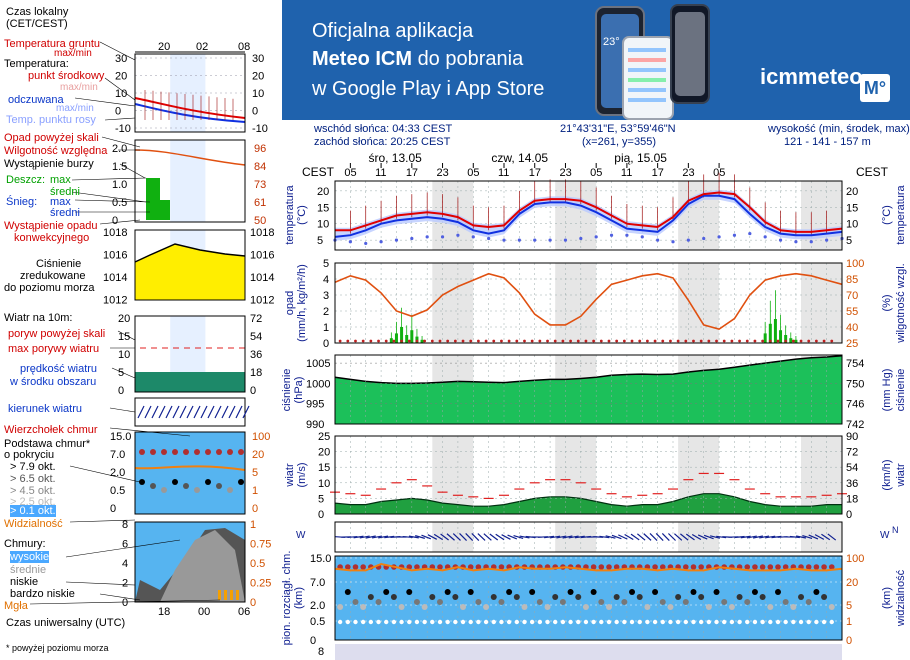 Image resolution: width=910 pixels, height=660 pixels. I want to click on legend-precip-occ: Wystąpienie opadu, so click(51, 226).